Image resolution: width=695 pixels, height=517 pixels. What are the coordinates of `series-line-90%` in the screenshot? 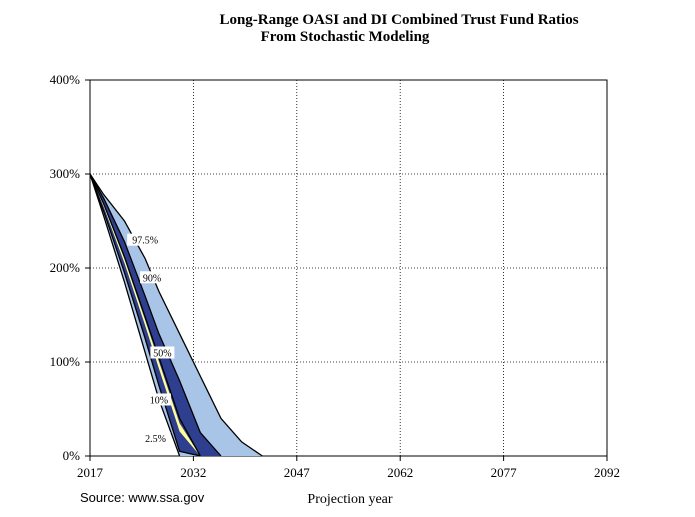 It's located at (155, 315).